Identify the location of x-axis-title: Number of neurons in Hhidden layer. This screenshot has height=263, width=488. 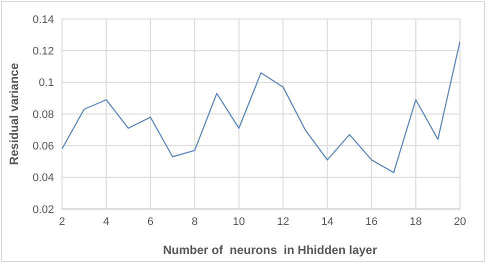
(270, 250).